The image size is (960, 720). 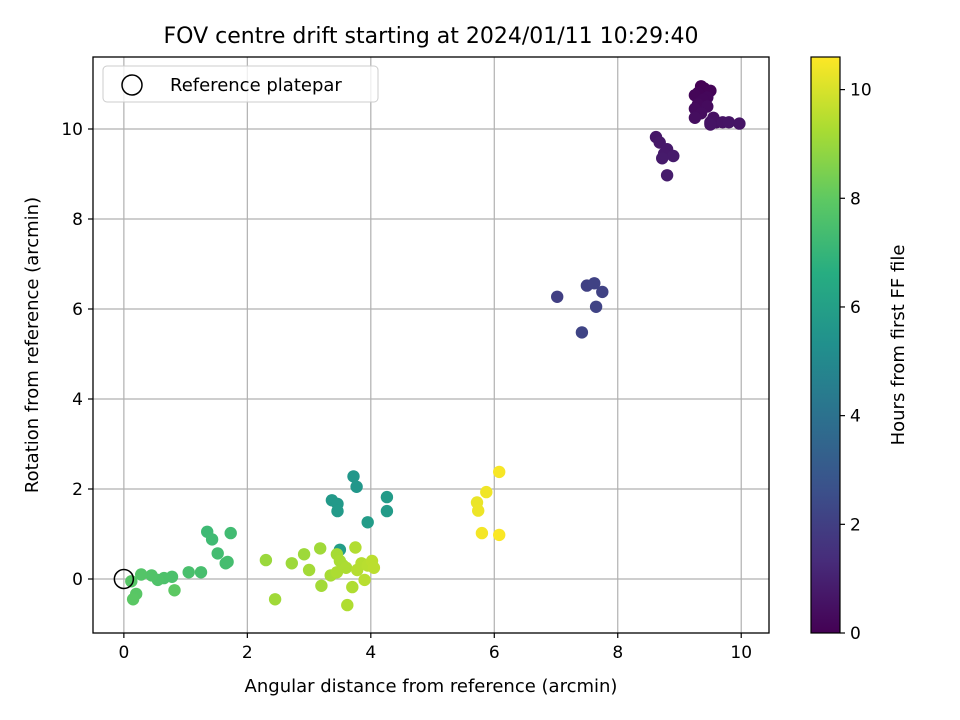 I want to click on x-tick-label: 4, so click(x=370, y=653).